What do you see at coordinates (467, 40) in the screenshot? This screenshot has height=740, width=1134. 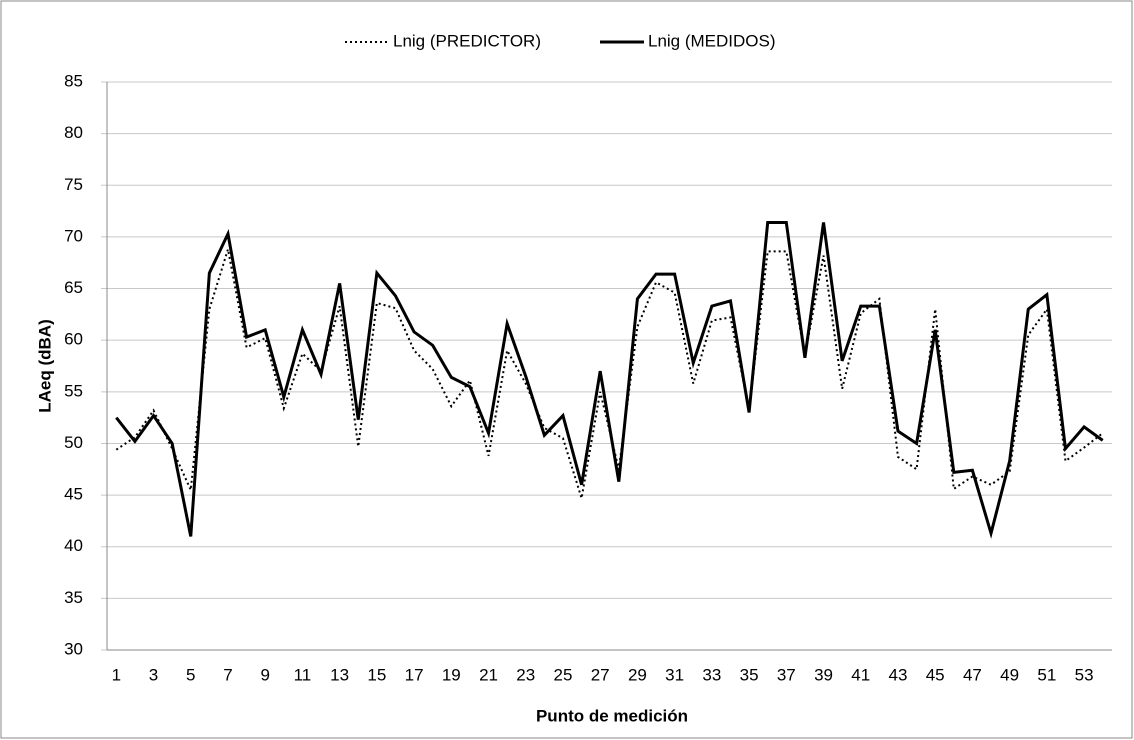 I see `legend-label: Lnig (PREDICTOR)` at bounding box center [467, 40].